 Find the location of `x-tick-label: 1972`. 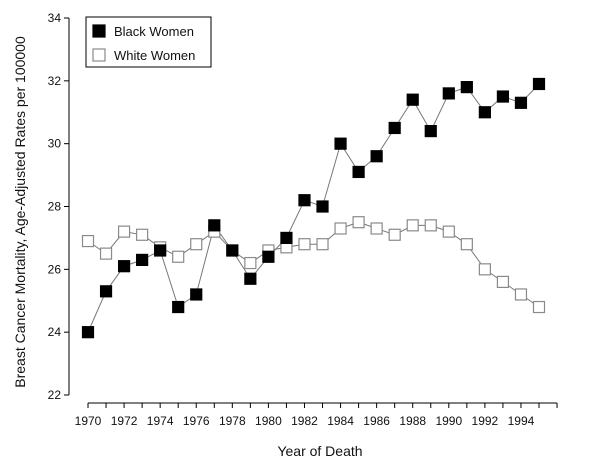

x-tick-label: 1972 is located at coordinates (124, 421).